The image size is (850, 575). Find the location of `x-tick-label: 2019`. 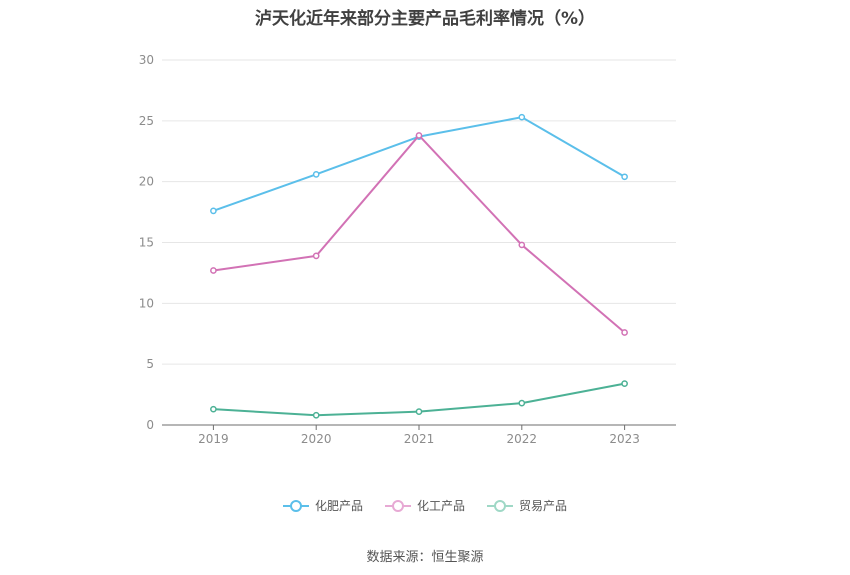

x-tick-label: 2019 is located at coordinates (213, 439).